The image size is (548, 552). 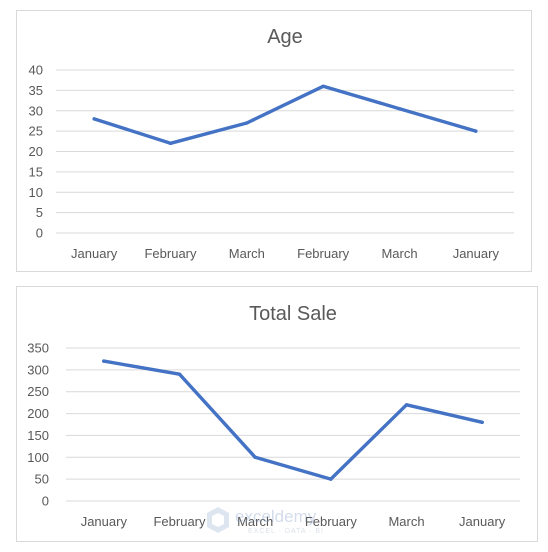 What do you see at coordinates (38, 435) in the screenshot?
I see `total-sale-y-tick-label: 150` at bounding box center [38, 435].